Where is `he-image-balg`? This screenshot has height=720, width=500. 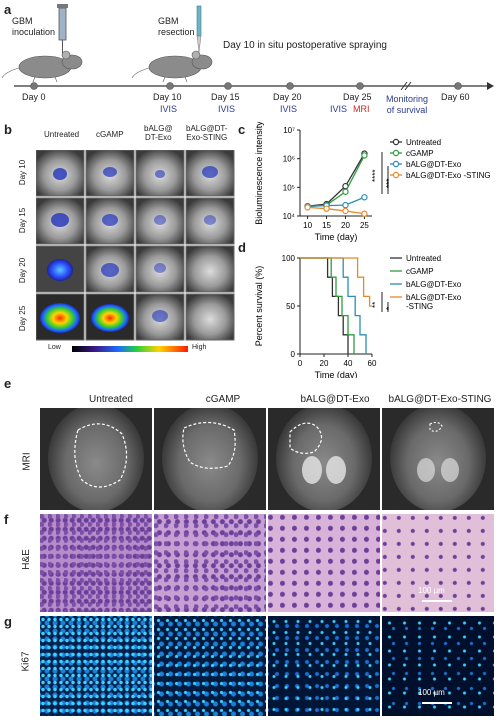 he-image-balg is located at coordinates (324, 563).